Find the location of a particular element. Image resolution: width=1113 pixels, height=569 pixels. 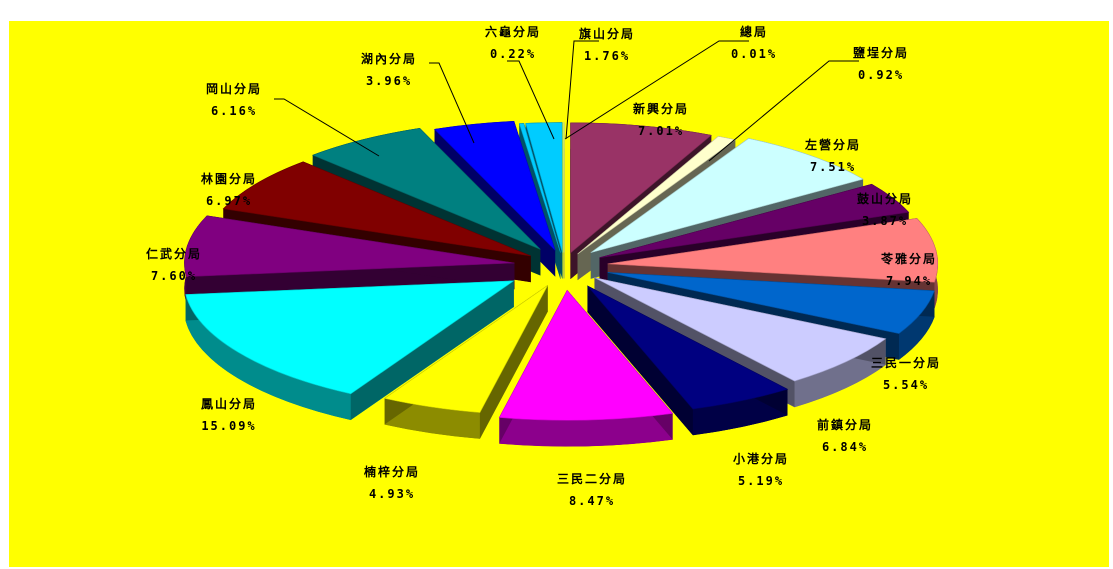

slice-name-label: 新興分局 is located at coordinates (661, 108).